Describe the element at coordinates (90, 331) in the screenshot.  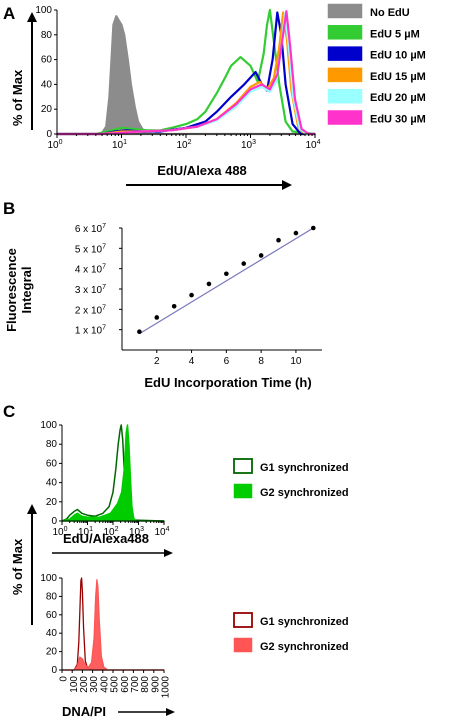
I see `y-tick-label: 1 x 10⁷` at that location.